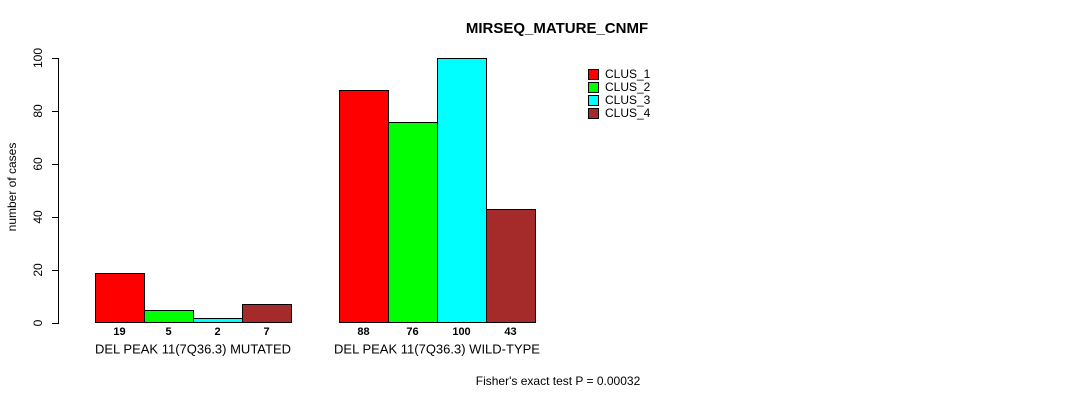 The height and width of the screenshot is (400, 1090). Describe the element at coordinates (510, 332) in the screenshot. I see `bar-value-label: 43` at that location.